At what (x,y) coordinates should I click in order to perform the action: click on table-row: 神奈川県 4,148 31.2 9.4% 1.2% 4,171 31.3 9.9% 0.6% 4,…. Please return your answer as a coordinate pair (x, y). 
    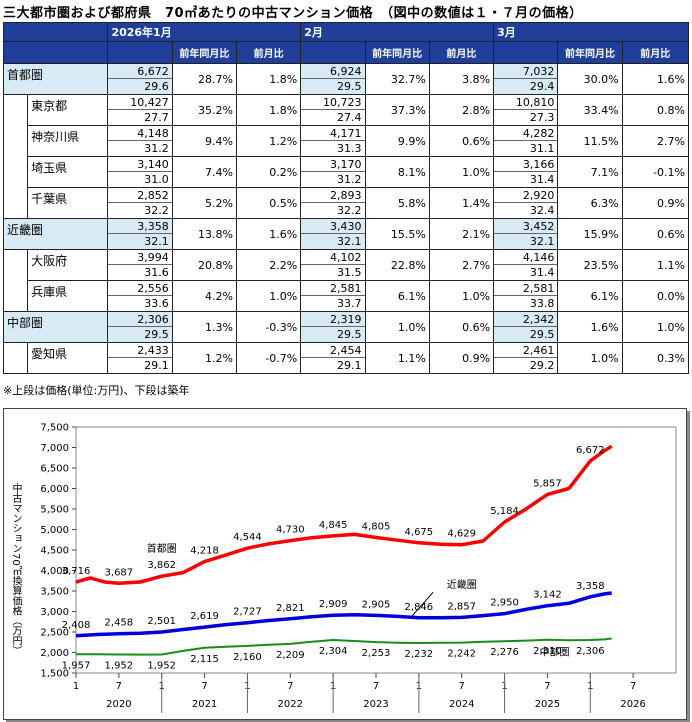
    Looking at the image, I should click on (346, 141).